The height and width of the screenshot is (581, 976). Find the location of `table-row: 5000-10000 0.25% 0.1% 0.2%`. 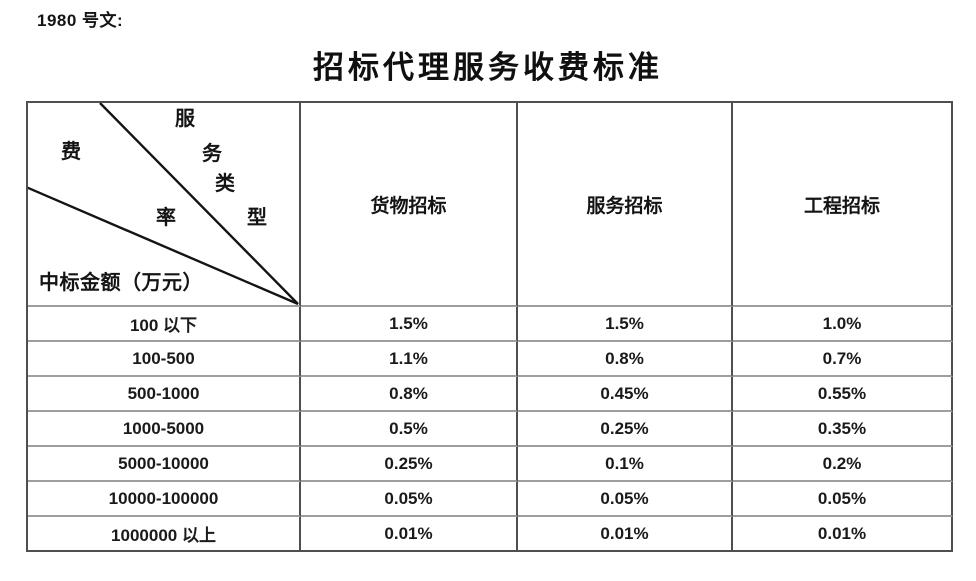

table-row: 5000-10000 0.25% 0.1% 0.2% is located at coordinates (490, 464).